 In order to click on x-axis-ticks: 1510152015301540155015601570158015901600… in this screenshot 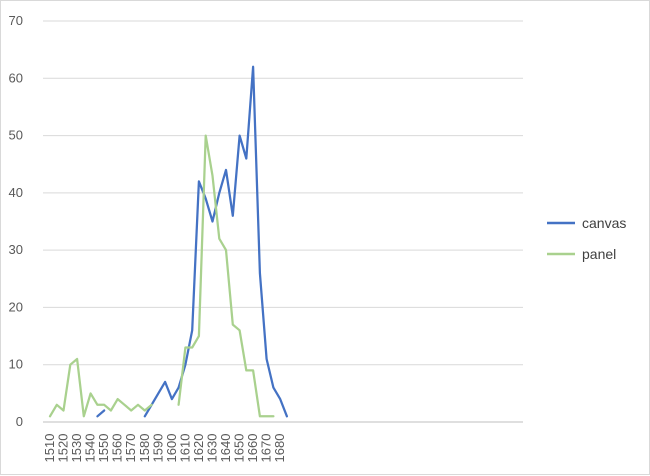, I will do `click(164, 448)`.